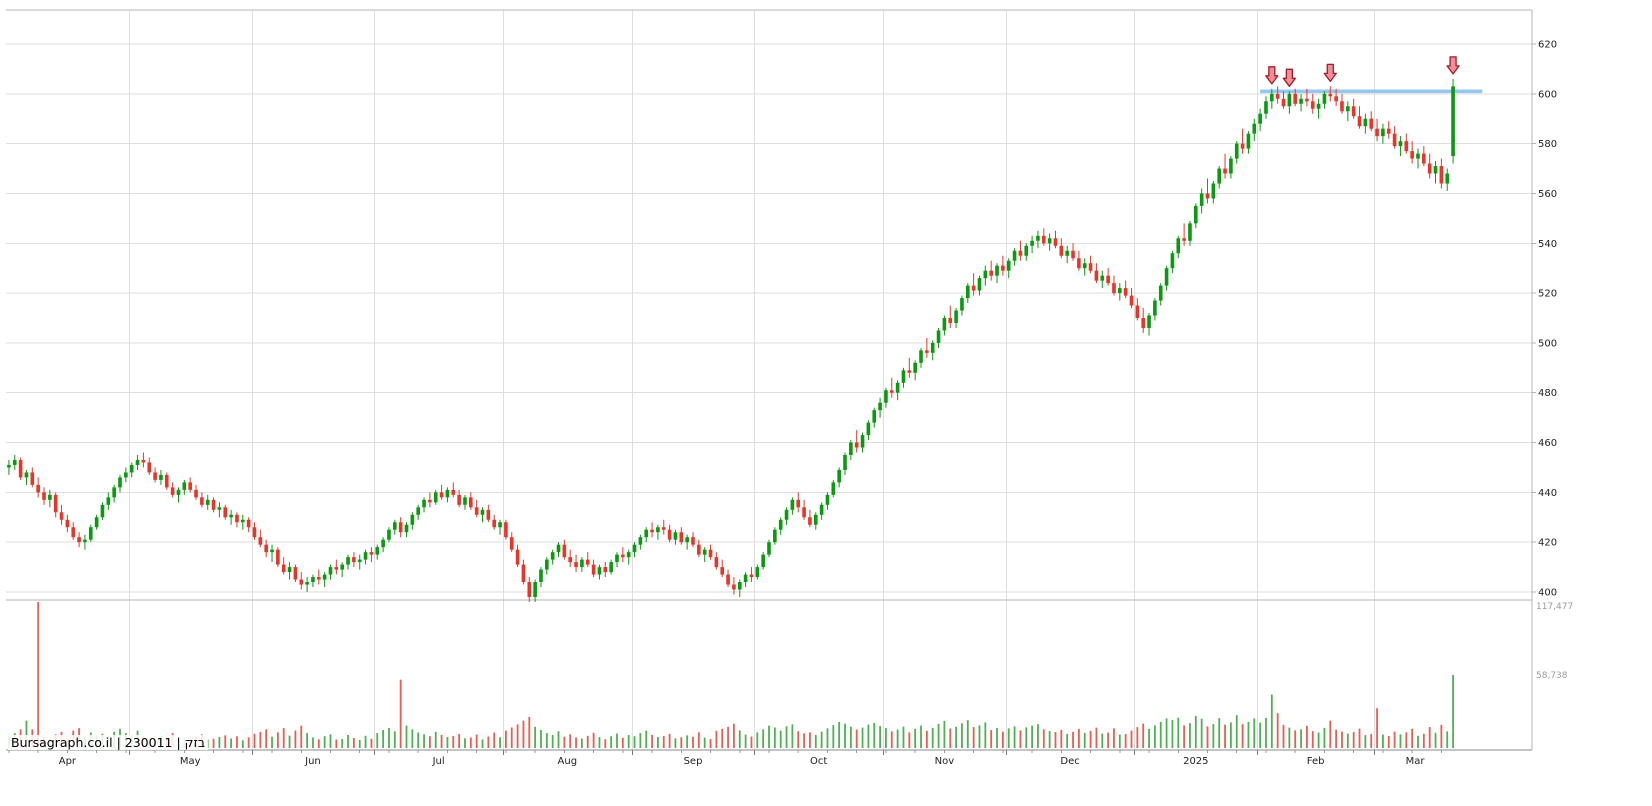  I want to click on x-axis-label: Aug, so click(568, 761).